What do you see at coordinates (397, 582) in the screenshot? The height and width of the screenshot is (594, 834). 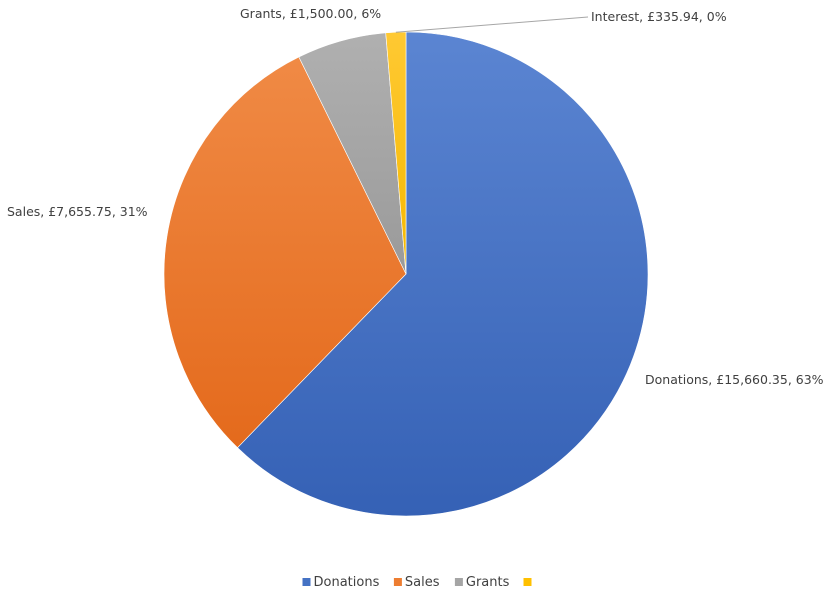 I see `legend-swatch-sales` at bounding box center [397, 582].